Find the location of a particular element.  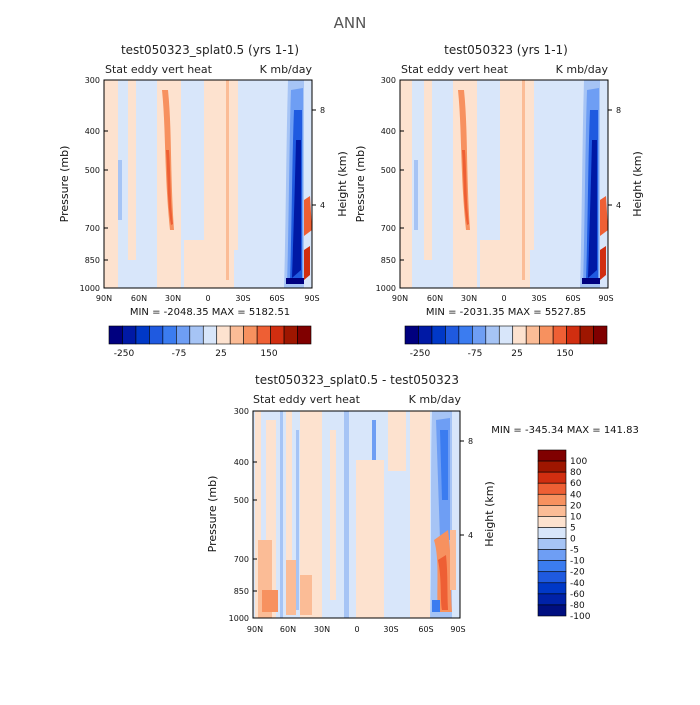

p2-xtick-3: 0 is located at coordinates (503, 298).